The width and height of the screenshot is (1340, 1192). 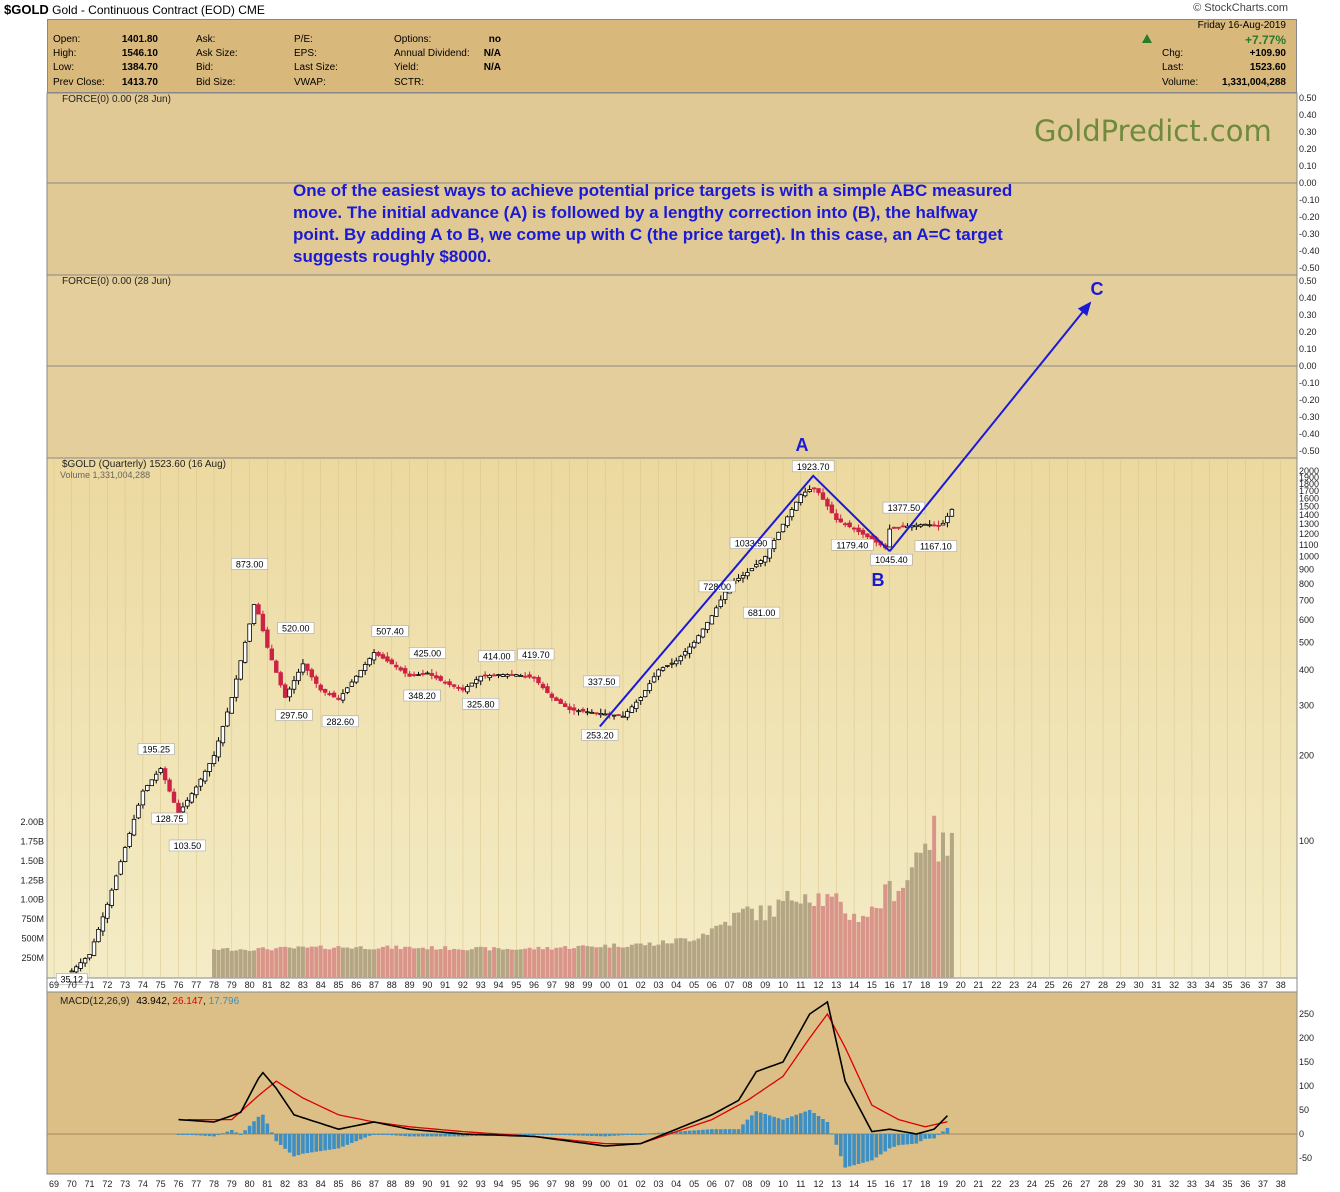 What do you see at coordinates (1308, 332) in the screenshot?
I see `force-tick-label: 0.20` at bounding box center [1308, 332].